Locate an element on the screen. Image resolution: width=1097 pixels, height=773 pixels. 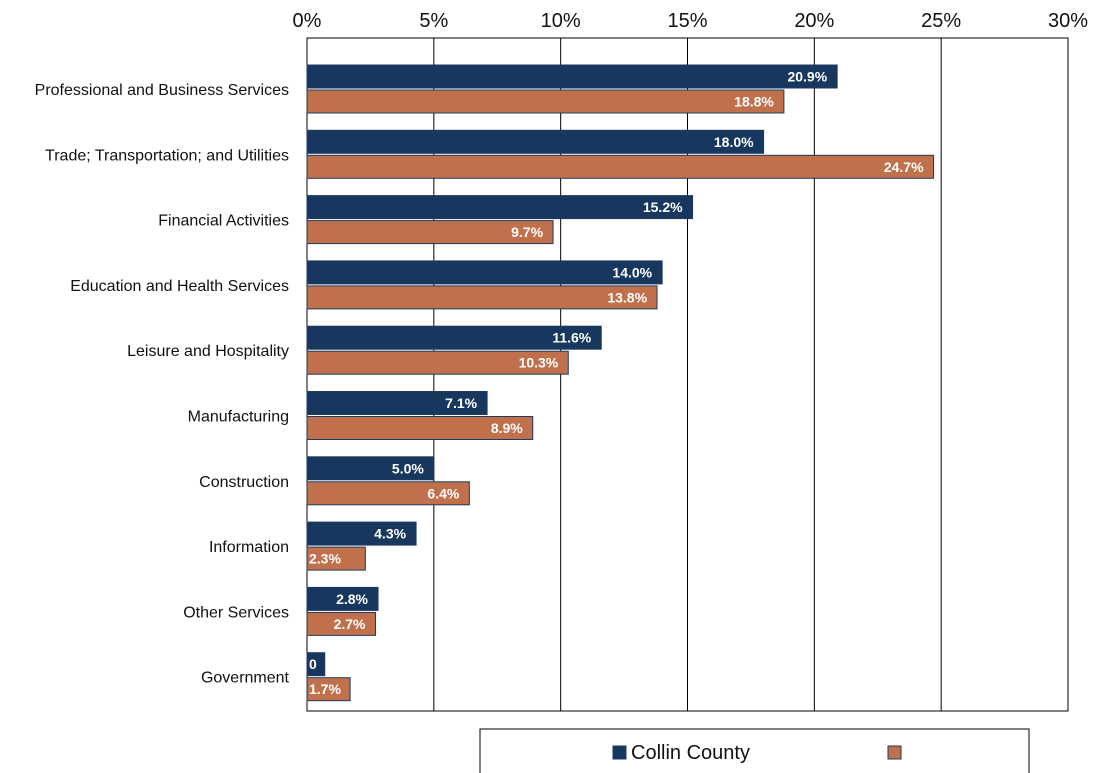
data-label: 4.3% is located at coordinates (390, 534).